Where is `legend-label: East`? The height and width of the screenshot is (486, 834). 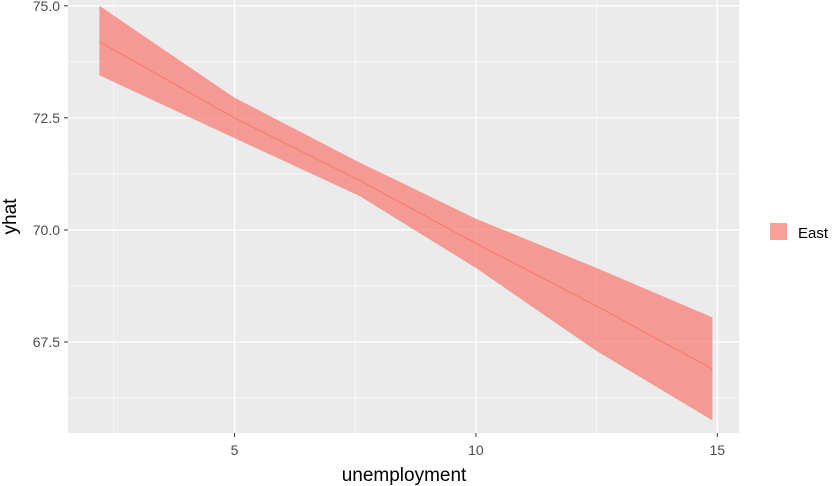 legend-label: East is located at coordinates (813, 233).